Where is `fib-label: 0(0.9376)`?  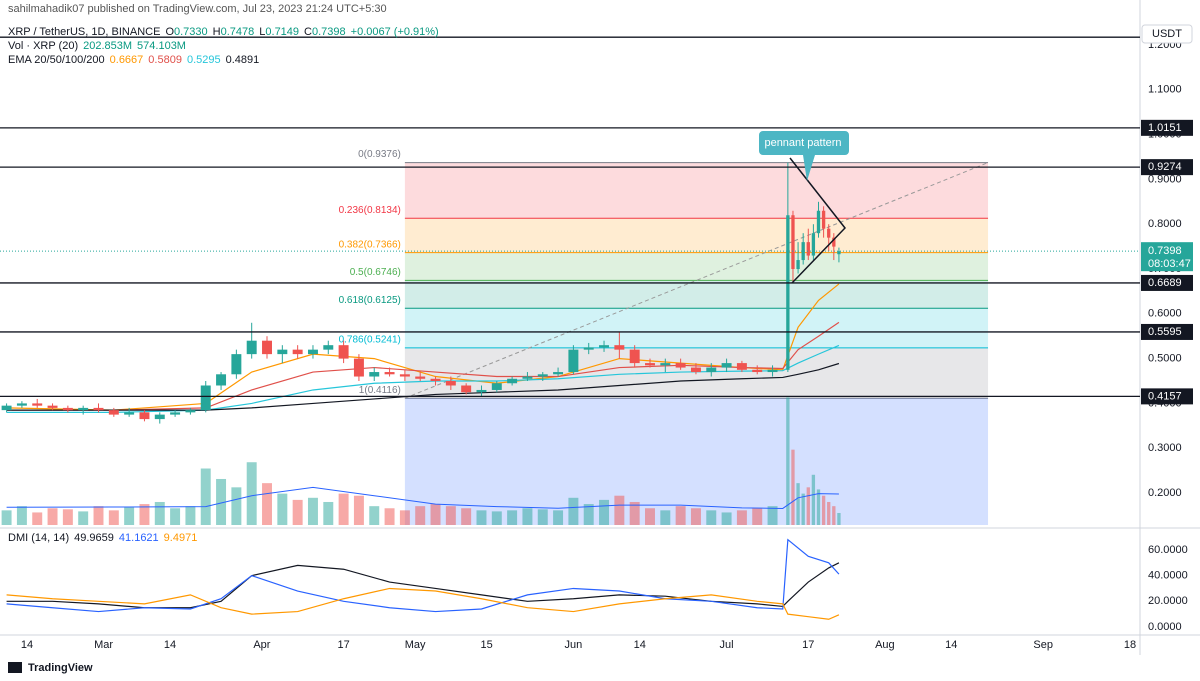 fib-label: 0(0.9376) is located at coordinates (379, 154).